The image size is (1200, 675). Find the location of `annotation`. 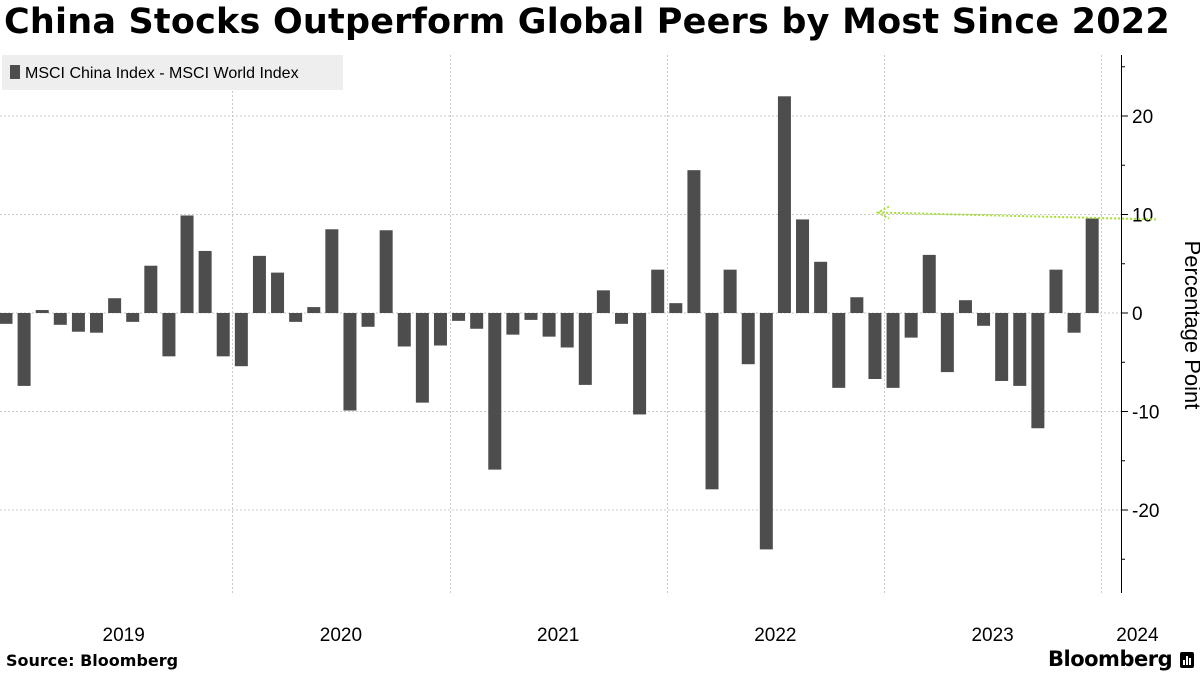

annotation is located at coordinates (1016, 213).